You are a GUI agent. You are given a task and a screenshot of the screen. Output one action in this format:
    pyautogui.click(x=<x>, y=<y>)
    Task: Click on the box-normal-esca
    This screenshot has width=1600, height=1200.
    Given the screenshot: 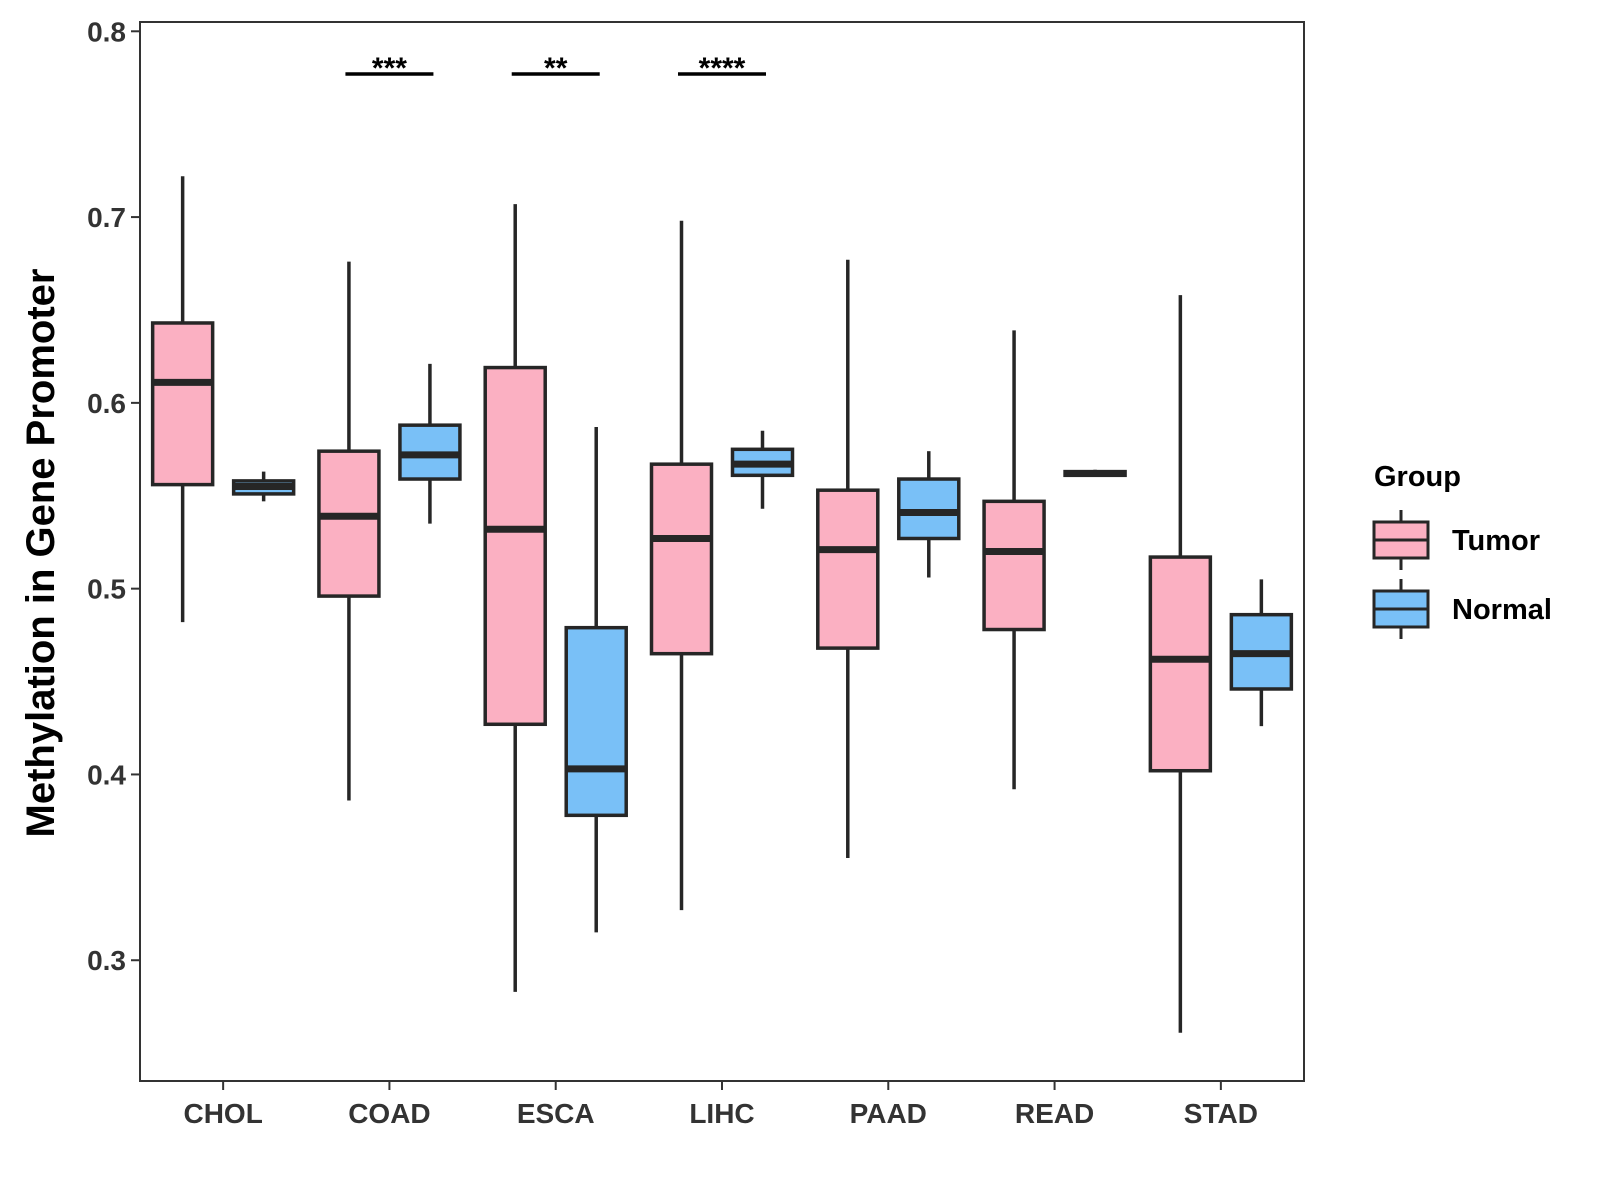 What is the action you would take?
    pyautogui.click(x=596, y=680)
    